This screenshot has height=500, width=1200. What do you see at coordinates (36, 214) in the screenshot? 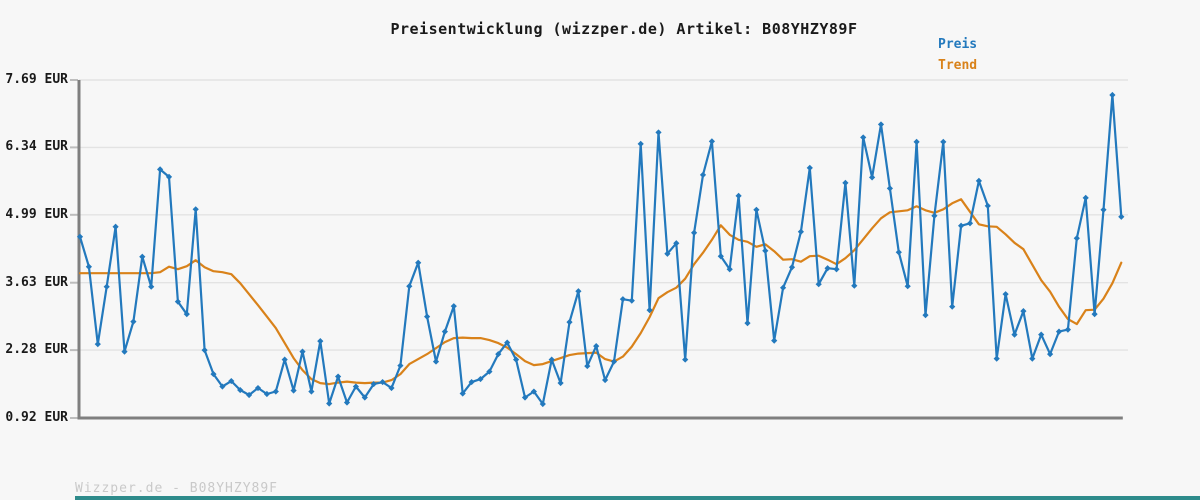
I see `y-axis-label: 4.99 EUR` at bounding box center [36, 214].